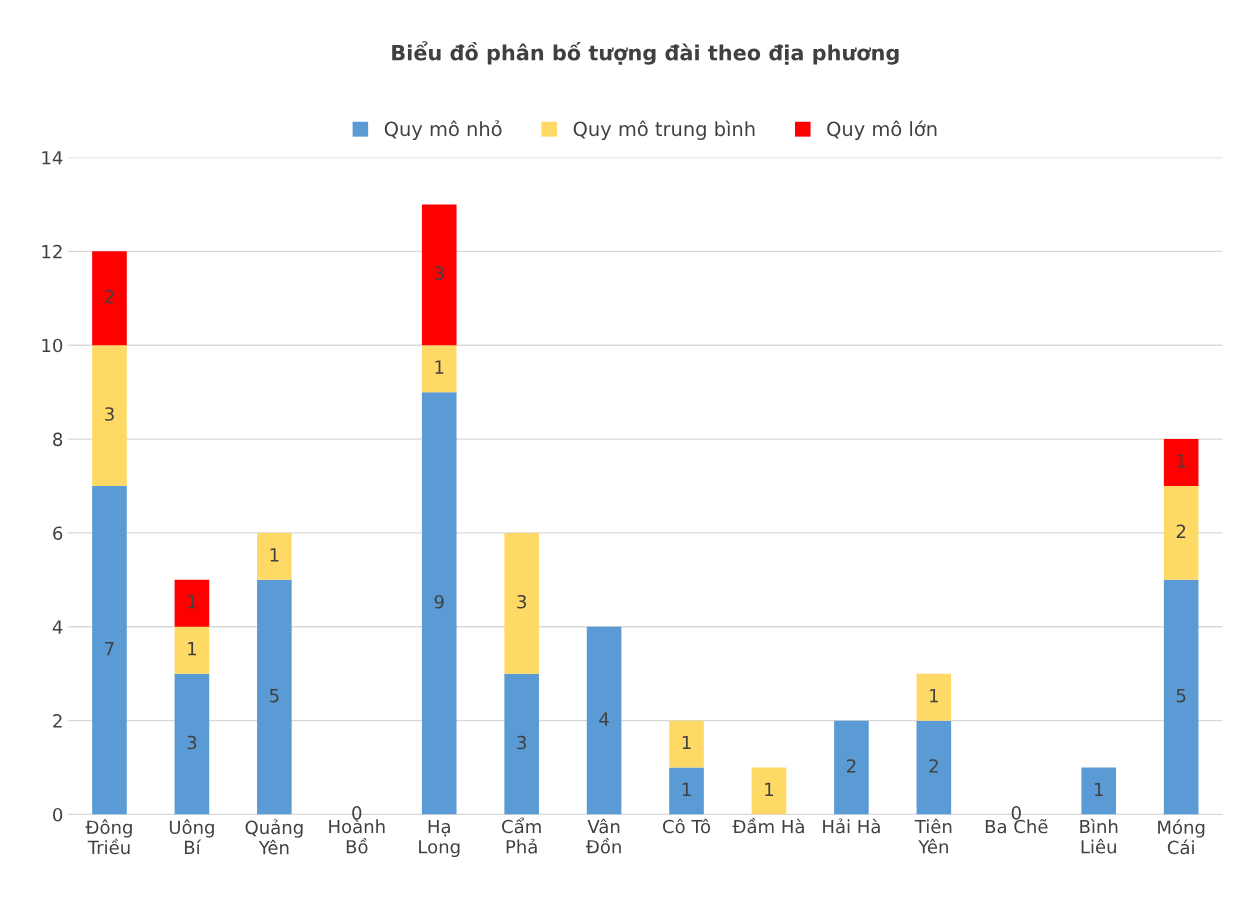 The height and width of the screenshot is (900, 1241). What do you see at coordinates (603, 836) in the screenshot?
I see `x-tick-label: Vân Đồn` at bounding box center [603, 836].